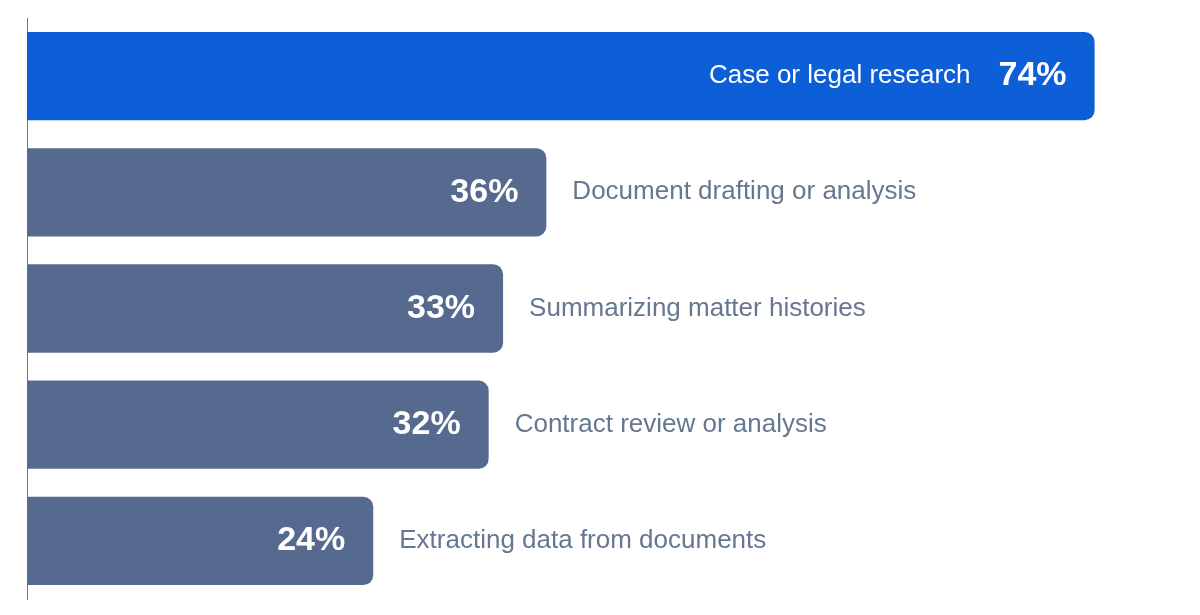  What do you see at coordinates (839, 74) in the screenshot?
I see `y-tick-label: Case or legal research` at bounding box center [839, 74].